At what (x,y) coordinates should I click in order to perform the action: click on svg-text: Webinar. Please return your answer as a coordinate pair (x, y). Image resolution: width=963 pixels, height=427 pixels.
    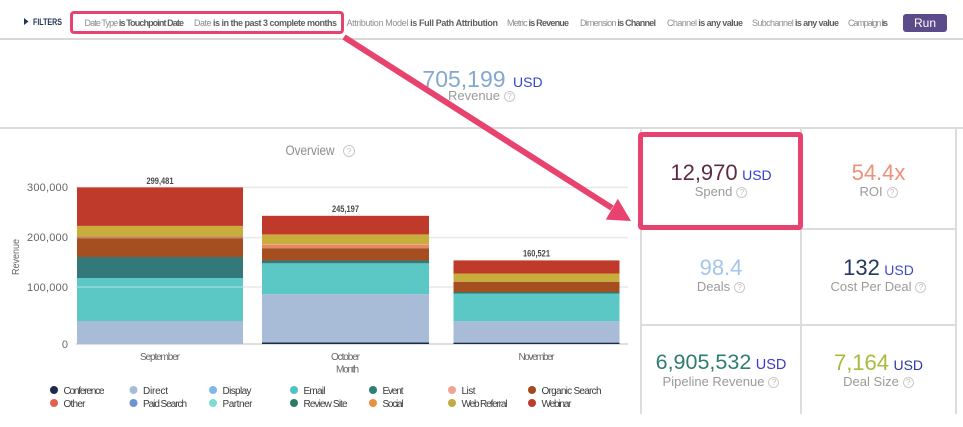
    Looking at the image, I should click on (557, 404).